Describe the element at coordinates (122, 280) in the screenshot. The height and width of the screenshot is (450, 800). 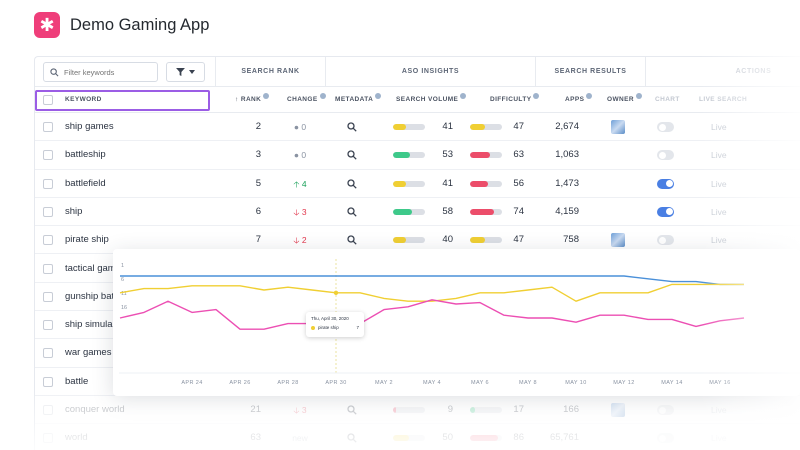
I see `y-tick-label: 6` at that location.